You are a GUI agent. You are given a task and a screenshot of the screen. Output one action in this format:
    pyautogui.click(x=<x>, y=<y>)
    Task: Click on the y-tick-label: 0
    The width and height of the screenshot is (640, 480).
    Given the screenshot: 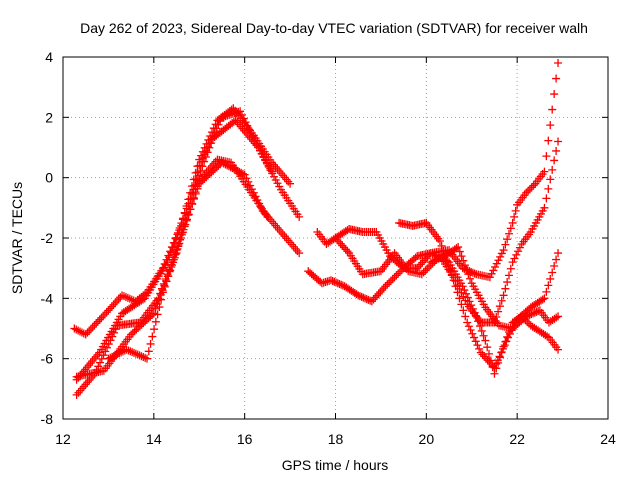 What is the action you would take?
    pyautogui.click(x=49, y=178)
    